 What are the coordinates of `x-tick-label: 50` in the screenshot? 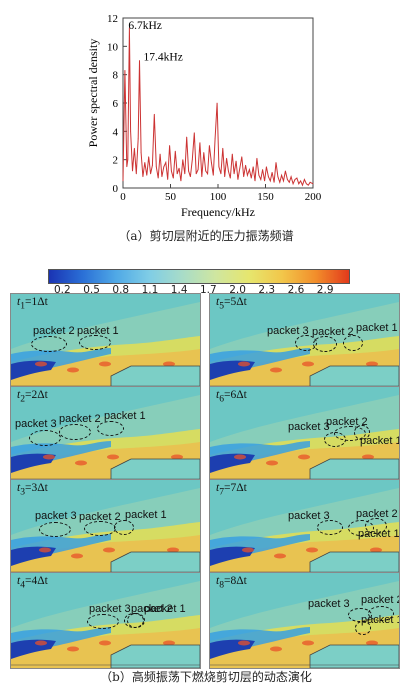 It's located at (171, 197).